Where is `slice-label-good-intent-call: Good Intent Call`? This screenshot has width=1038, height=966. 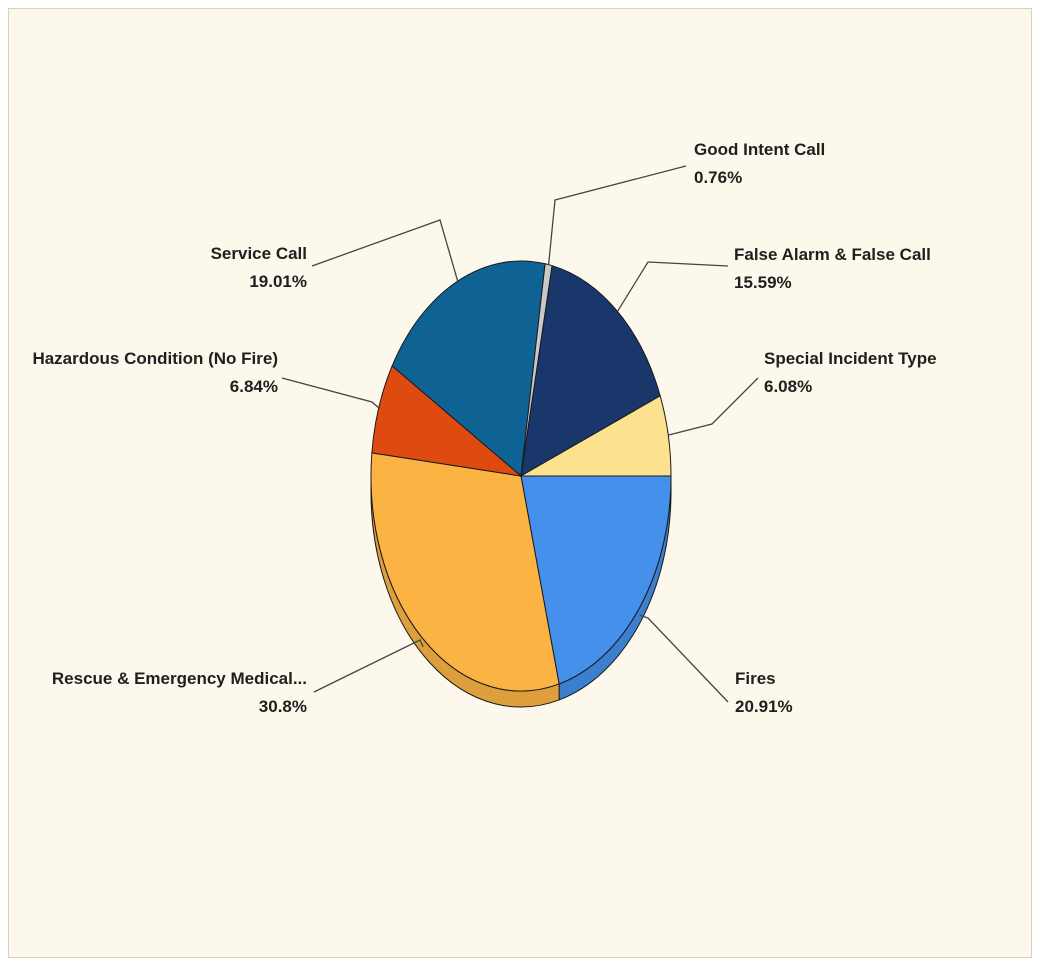 slice-label-good-intent-call: Good Intent Call is located at coordinates (759, 149).